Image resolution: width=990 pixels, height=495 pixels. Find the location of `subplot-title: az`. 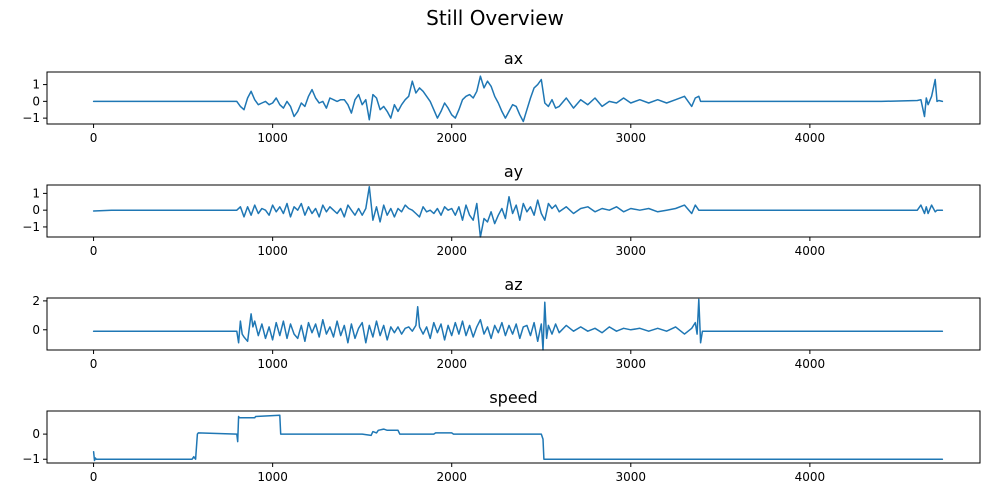

subplot-title: az is located at coordinates (513, 284).